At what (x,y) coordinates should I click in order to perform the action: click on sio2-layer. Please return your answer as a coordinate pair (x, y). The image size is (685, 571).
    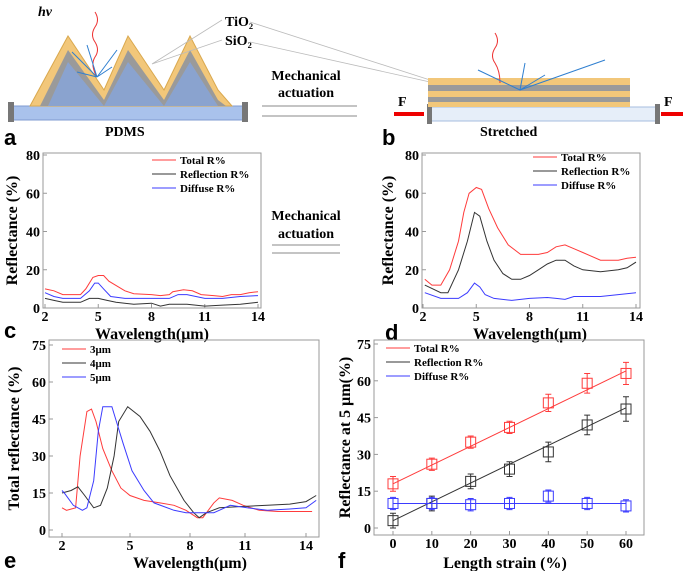
    Looking at the image, I should click on (529, 88).